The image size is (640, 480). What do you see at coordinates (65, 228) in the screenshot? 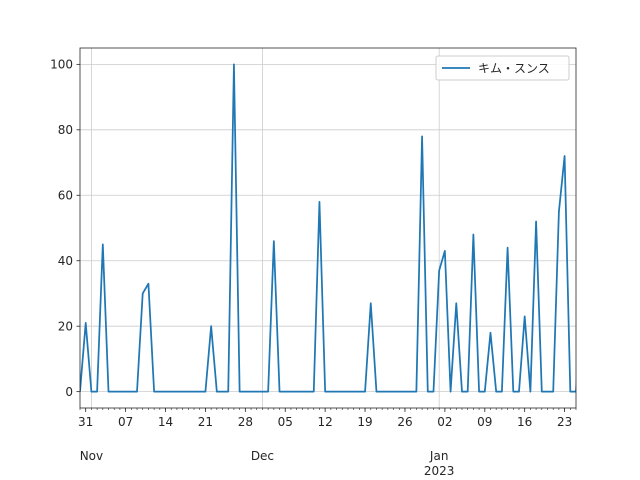
I see `y-axis: 0 20 40 60 80 100` at bounding box center [65, 228].